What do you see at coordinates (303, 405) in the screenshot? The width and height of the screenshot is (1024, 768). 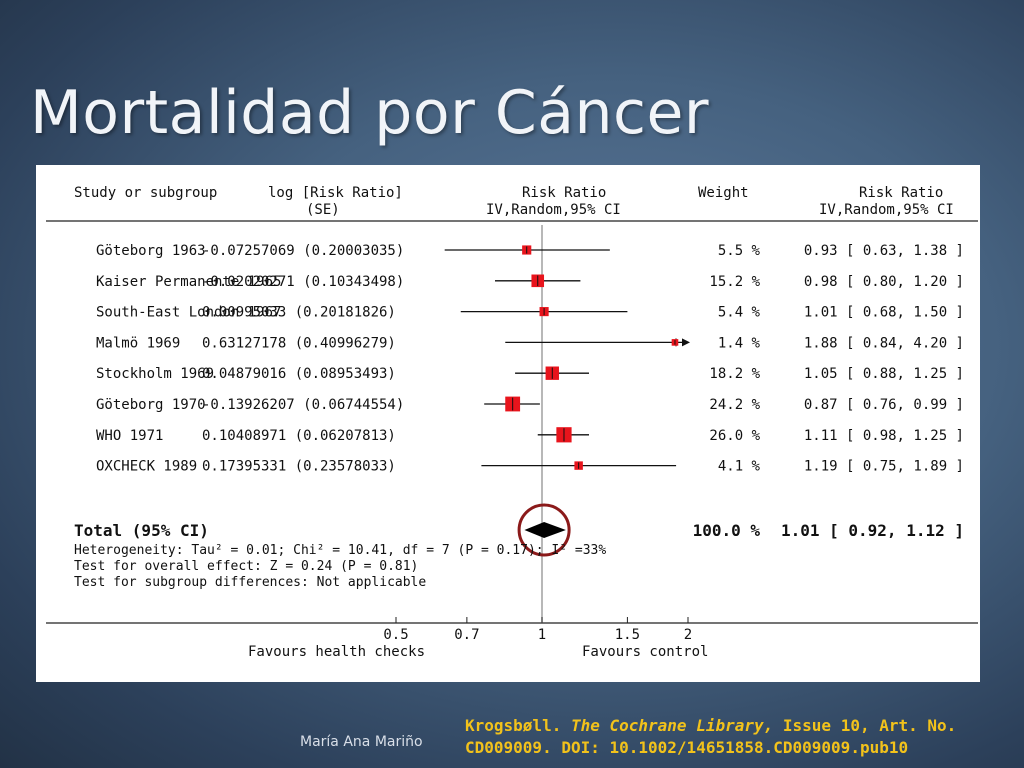 I see `study-logrr: -0.13926207 (0.06744554)` at bounding box center [303, 405].